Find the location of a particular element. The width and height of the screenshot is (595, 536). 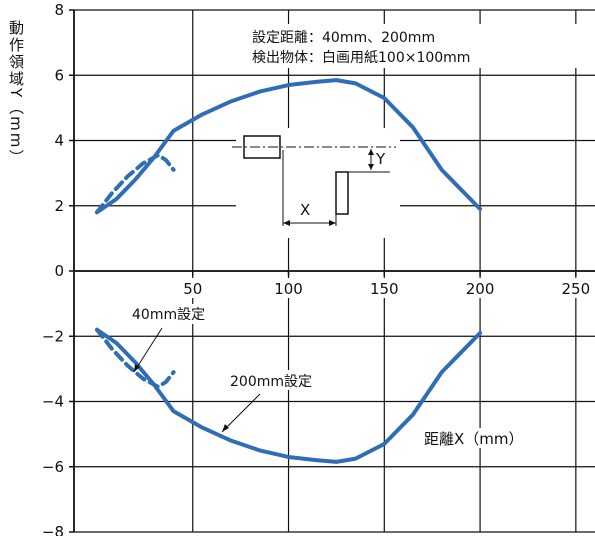

label-200mm-setting: 200mm設定 is located at coordinates (271, 382).